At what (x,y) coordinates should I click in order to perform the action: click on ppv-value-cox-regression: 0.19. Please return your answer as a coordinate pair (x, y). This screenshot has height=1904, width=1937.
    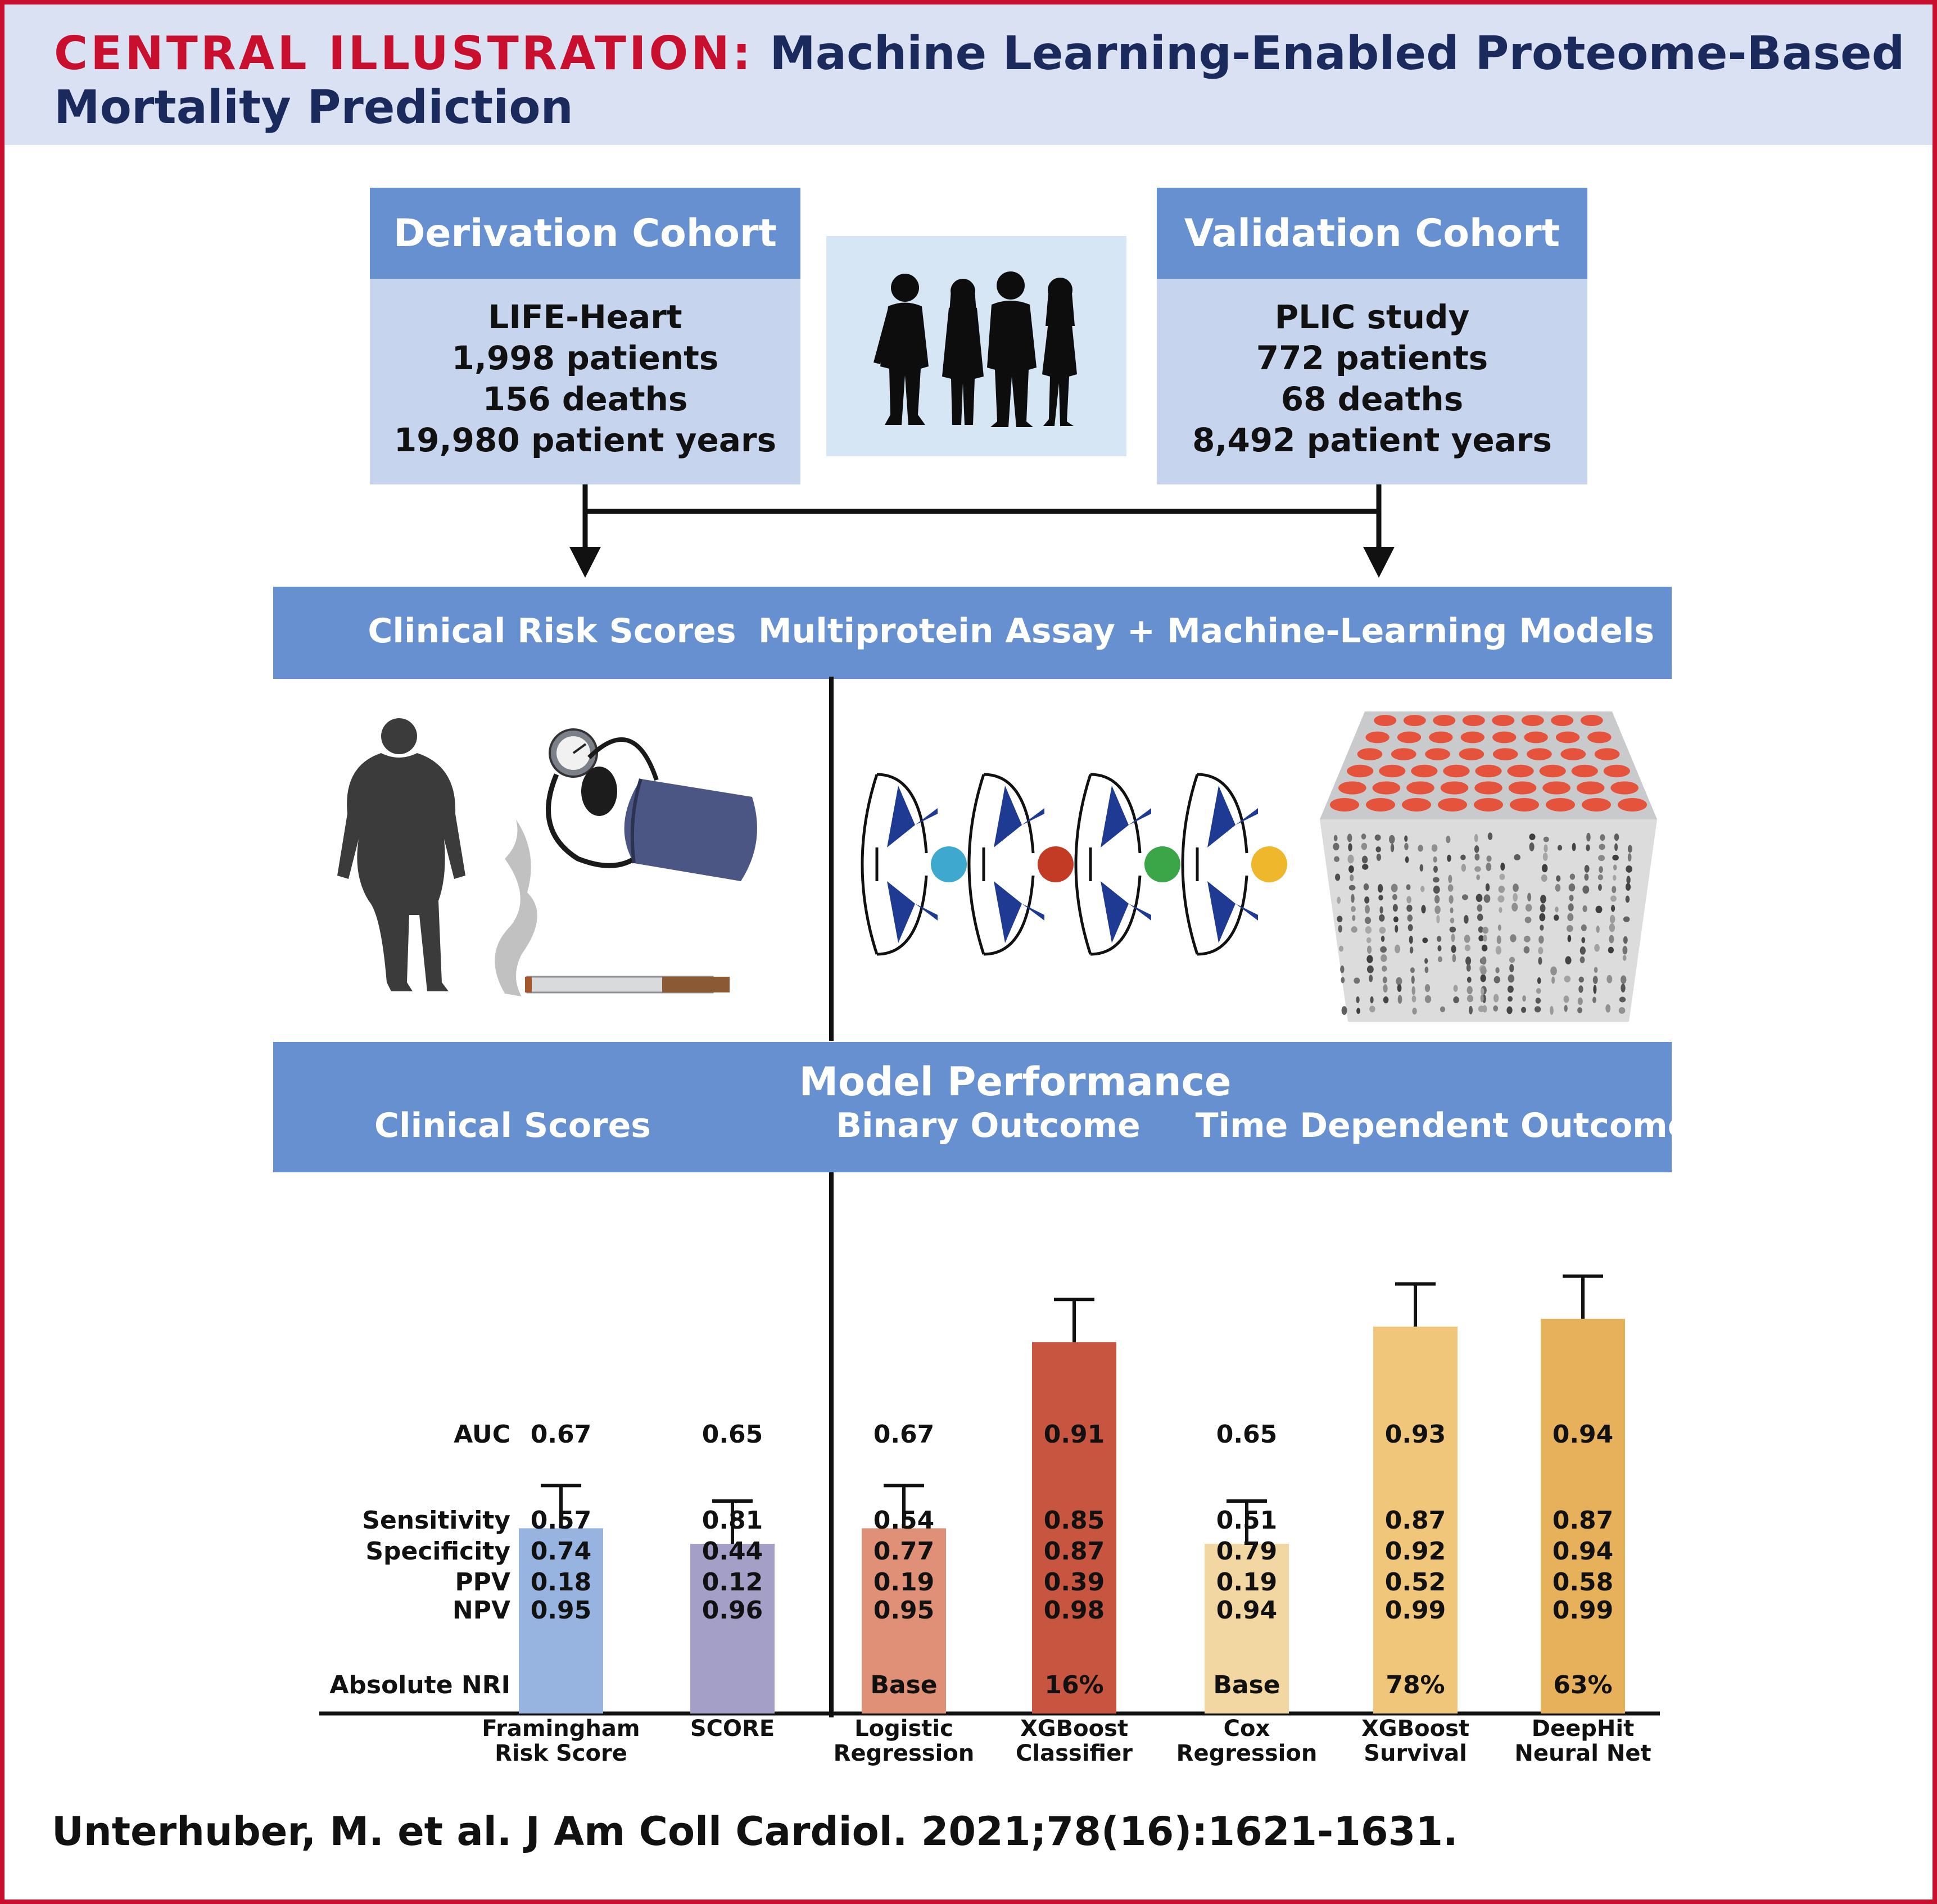
    Looking at the image, I should click on (1247, 1582).